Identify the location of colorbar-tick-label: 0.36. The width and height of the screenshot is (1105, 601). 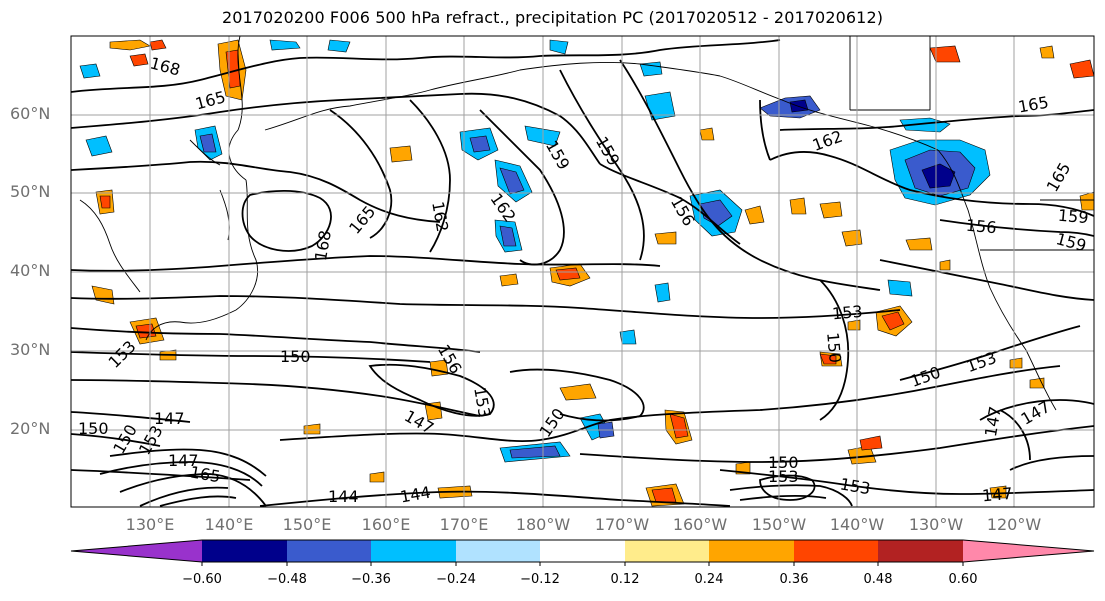
(794, 579).